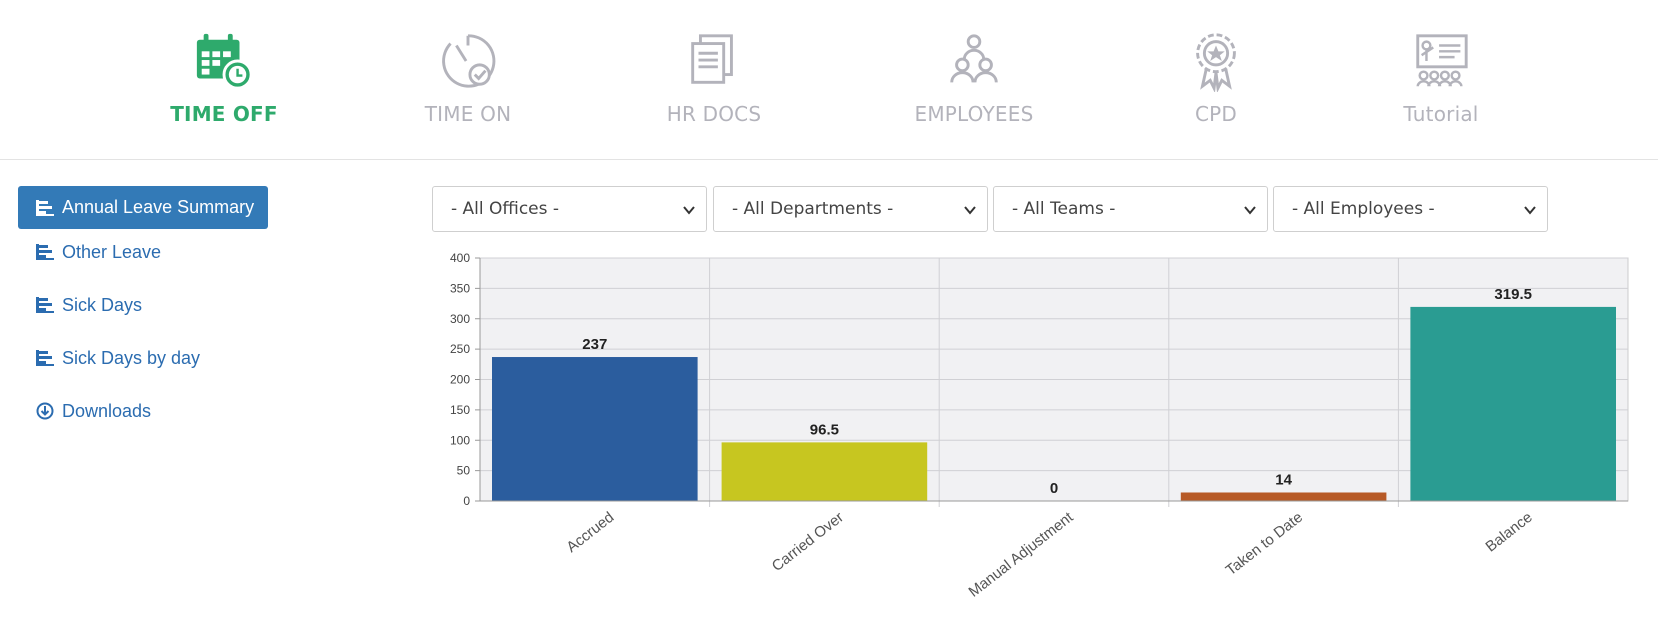 The width and height of the screenshot is (1658, 640). Describe the element at coordinates (813, 209) in the screenshot. I see `departments-select-value: - All Departments -` at that location.